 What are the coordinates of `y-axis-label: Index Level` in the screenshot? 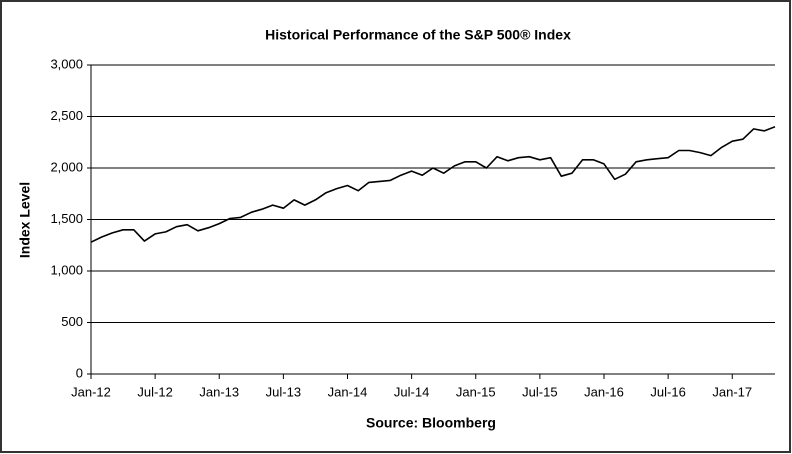 It's located at (25, 220).